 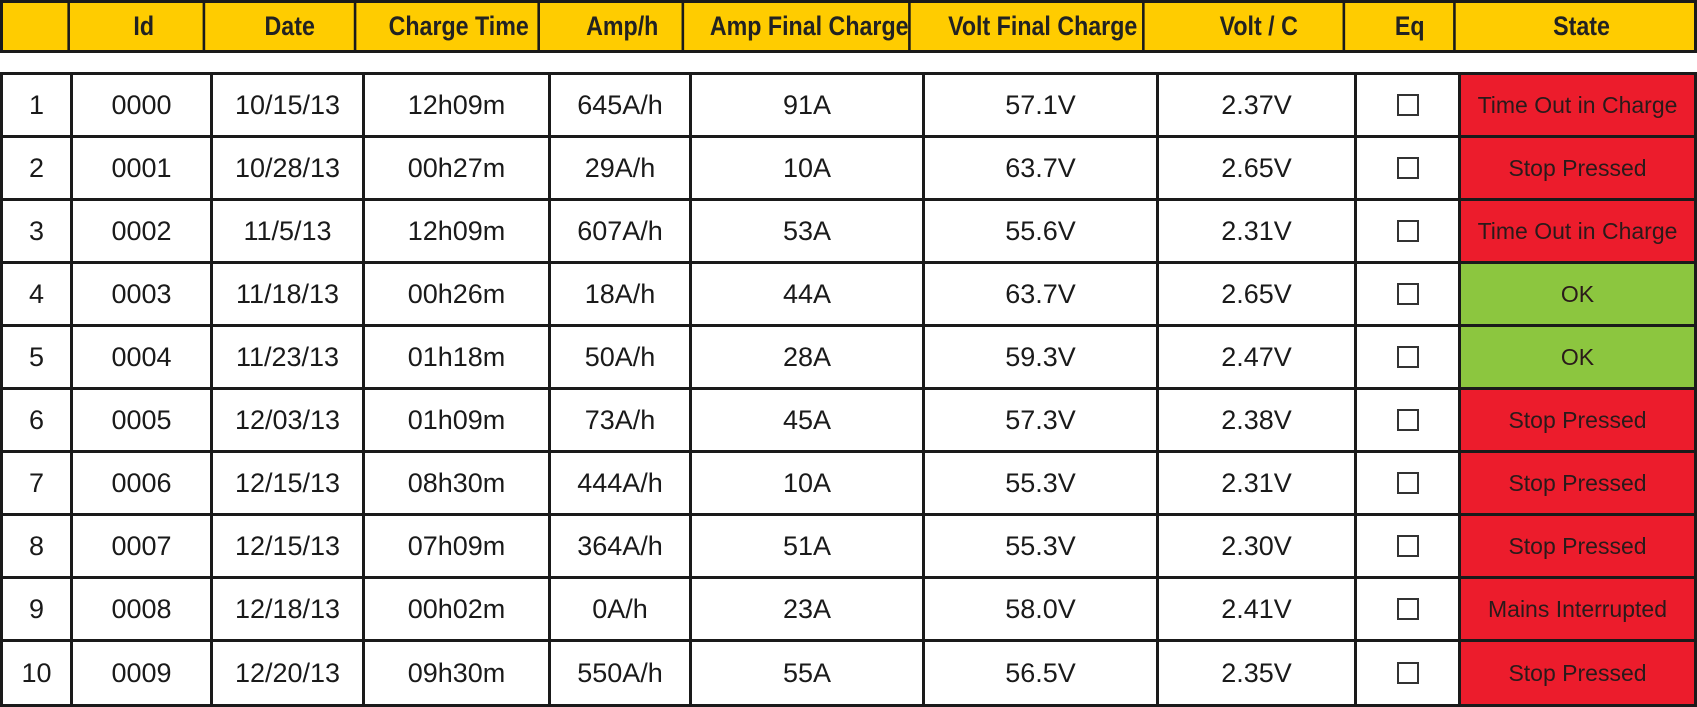 What do you see at coordinates (458, 609) in the screenshot?
I see `cell-charge-time: 00h02m` at bounding box center [458, 609].